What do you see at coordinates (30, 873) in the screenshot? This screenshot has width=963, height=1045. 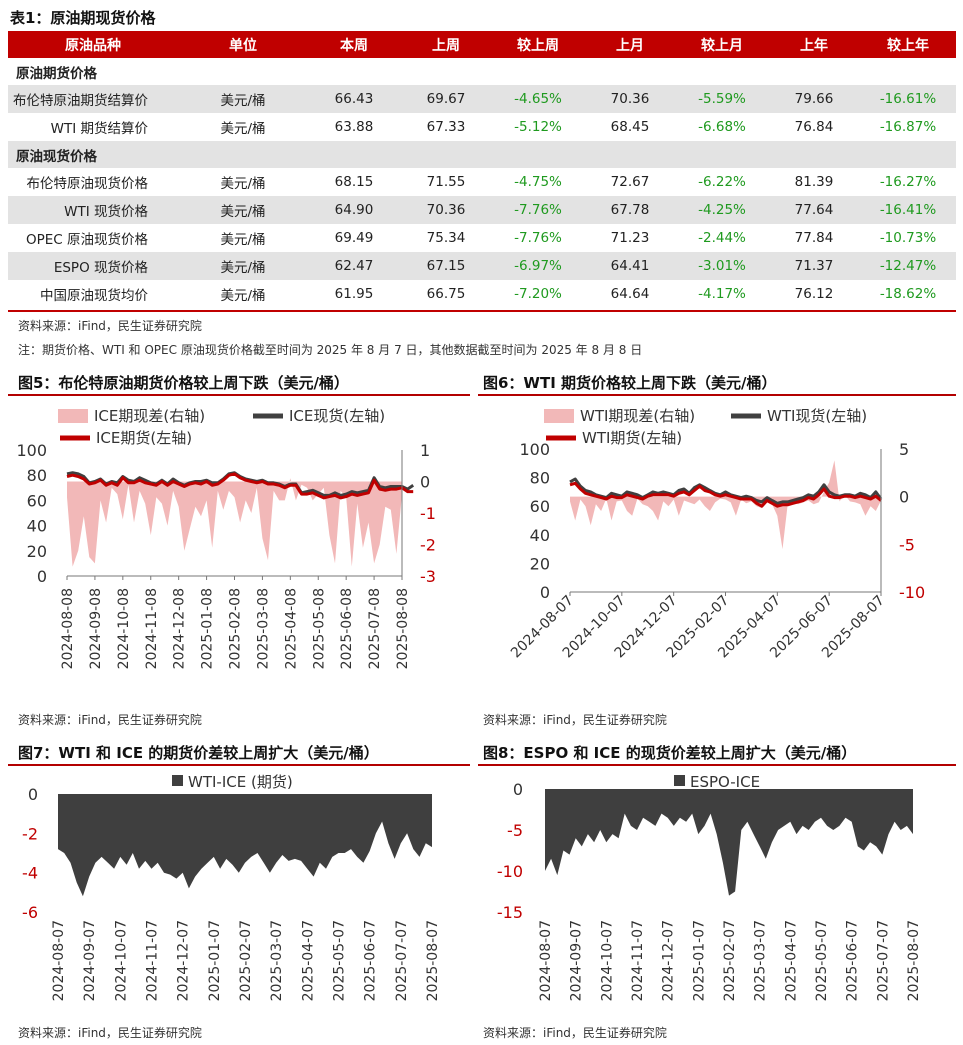 I see `y-tick-label: -4` at bounding box center [30, 873].